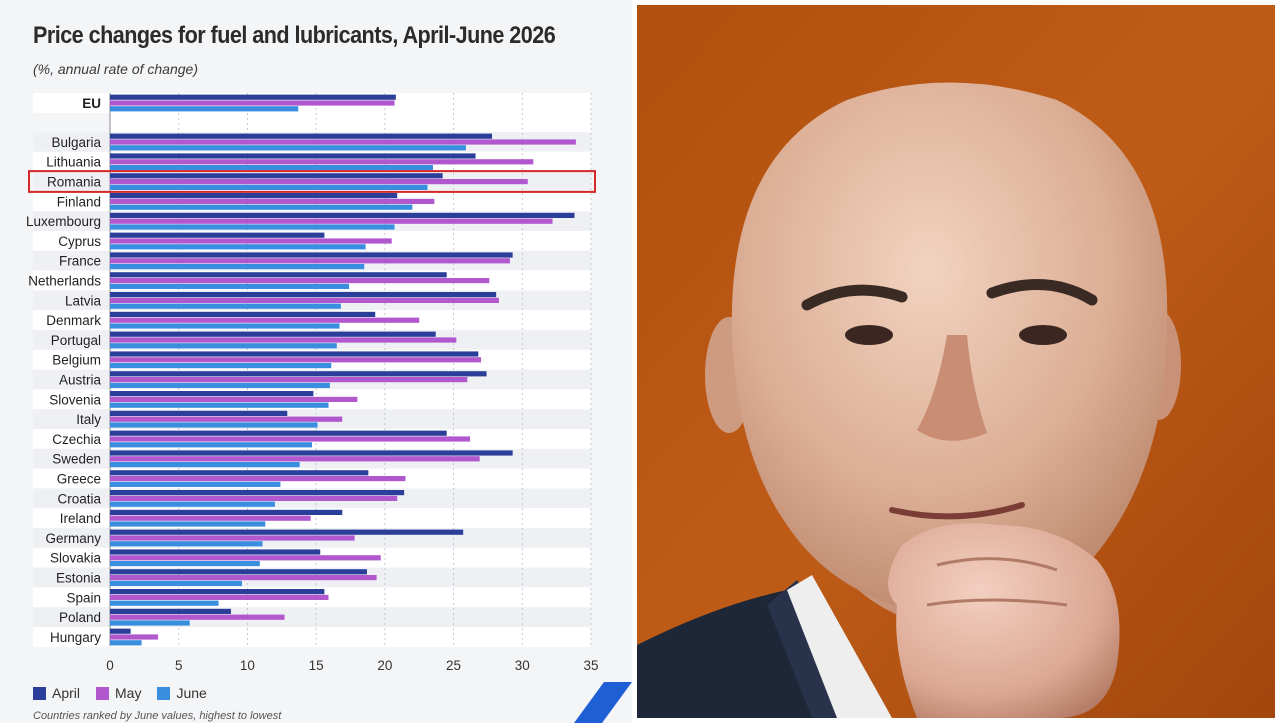 The width and height of the screenshot is (1280, 723). What do you see at coordinates (88, 419) in the screenshot?
I see `category-label: Italy` at bounding box center [88, 419].